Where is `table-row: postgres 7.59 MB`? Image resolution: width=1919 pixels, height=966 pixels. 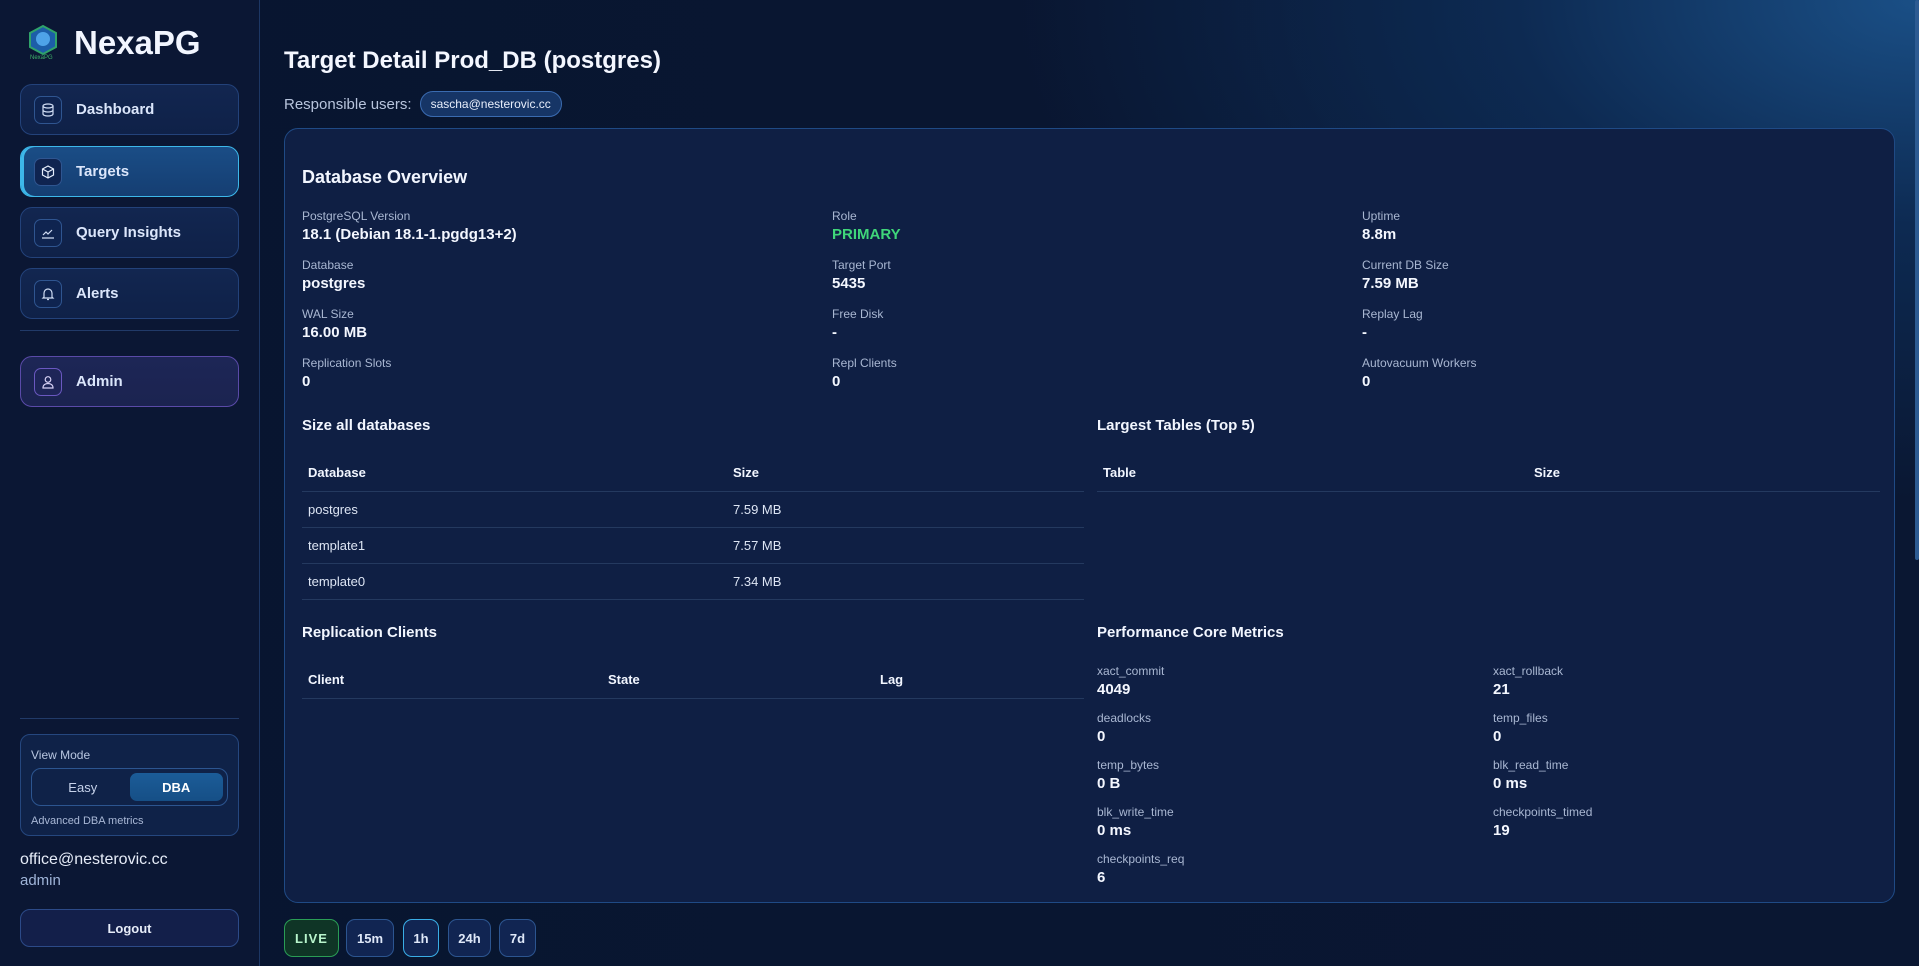
table-row: postgres 7.59 MB is located at coordinates (693, 509).